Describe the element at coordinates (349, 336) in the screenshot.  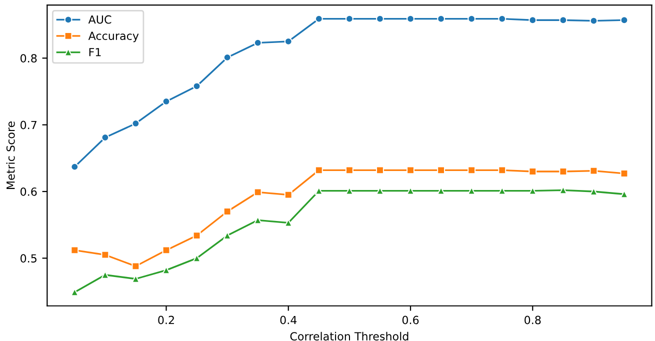
I see `x-axis-title: Correlation Threshold` at that location.